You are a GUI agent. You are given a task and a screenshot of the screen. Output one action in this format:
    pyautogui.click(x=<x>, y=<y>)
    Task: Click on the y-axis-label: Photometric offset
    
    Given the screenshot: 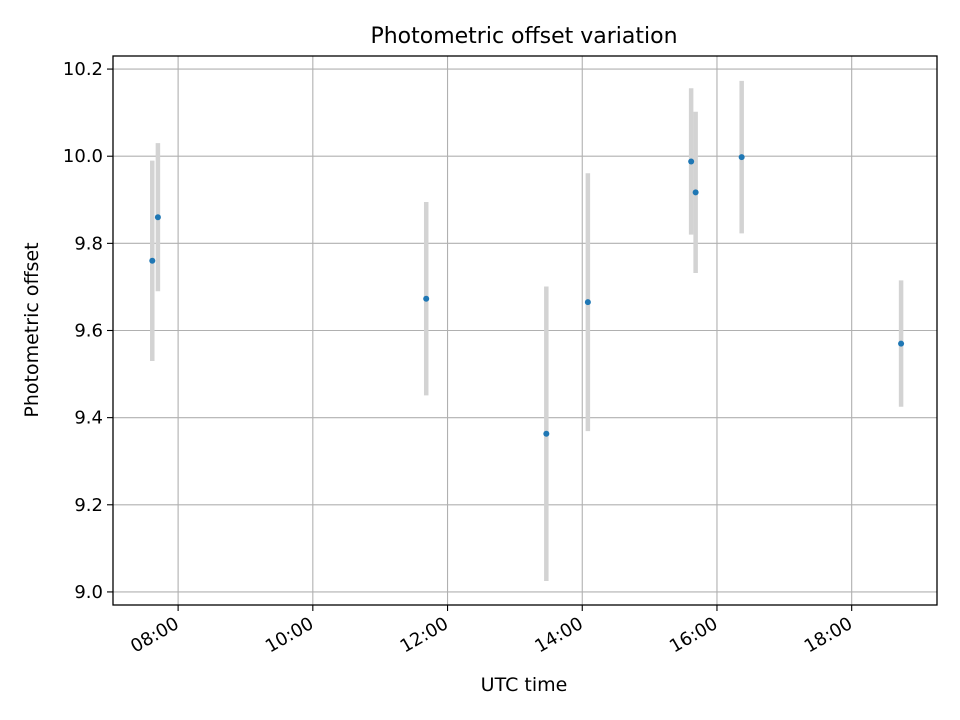 What is the action you would take?
    pyautogui.click(x=32, y=329)
    